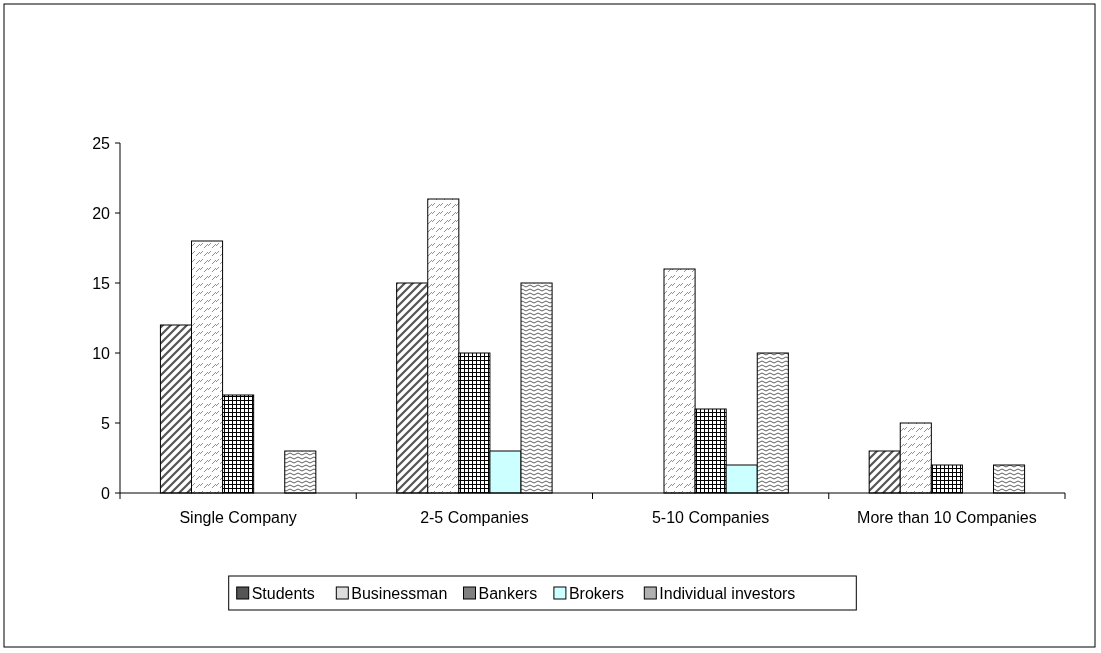  What do you see at coordinates (508, 593) in the screenshot?
I see `legend-label: Bankers` at bounding box center [508, 593].